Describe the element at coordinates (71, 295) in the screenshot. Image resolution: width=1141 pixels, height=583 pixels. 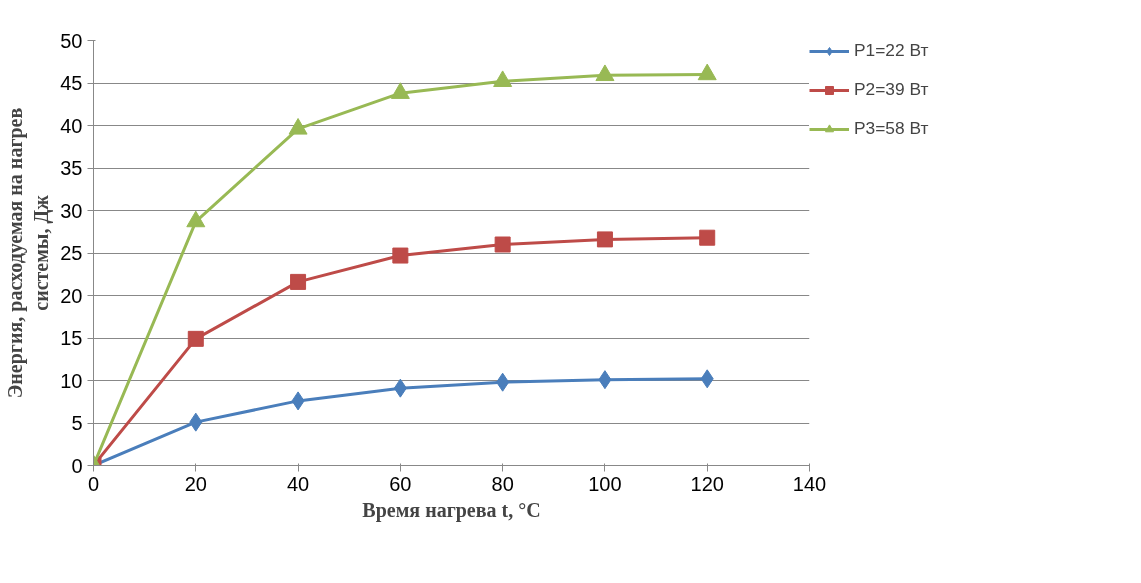
I see `y-tick-label: 20` at that location.